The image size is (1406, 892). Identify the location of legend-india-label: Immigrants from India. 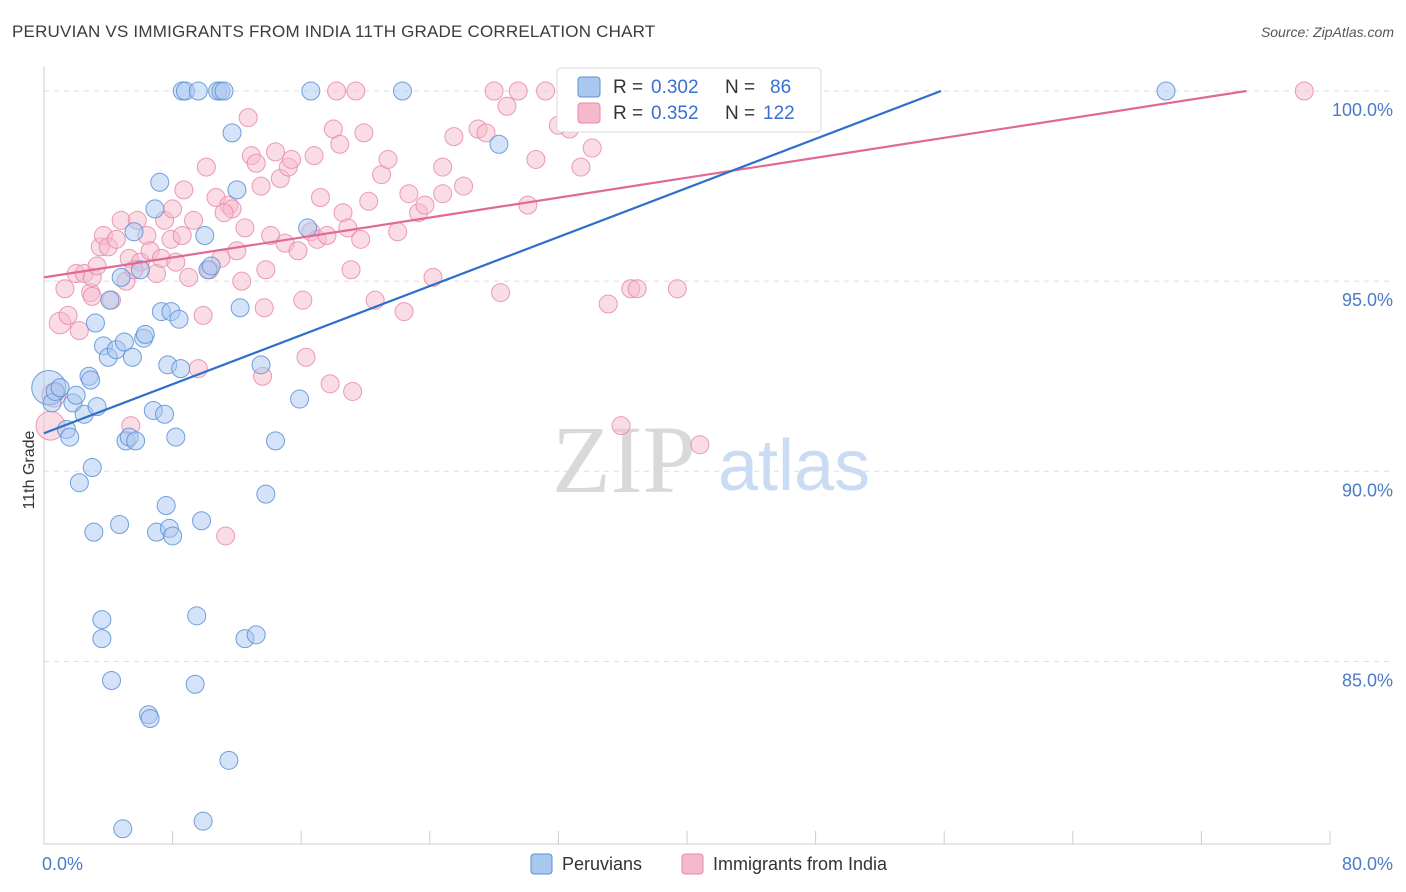
(800, 864).